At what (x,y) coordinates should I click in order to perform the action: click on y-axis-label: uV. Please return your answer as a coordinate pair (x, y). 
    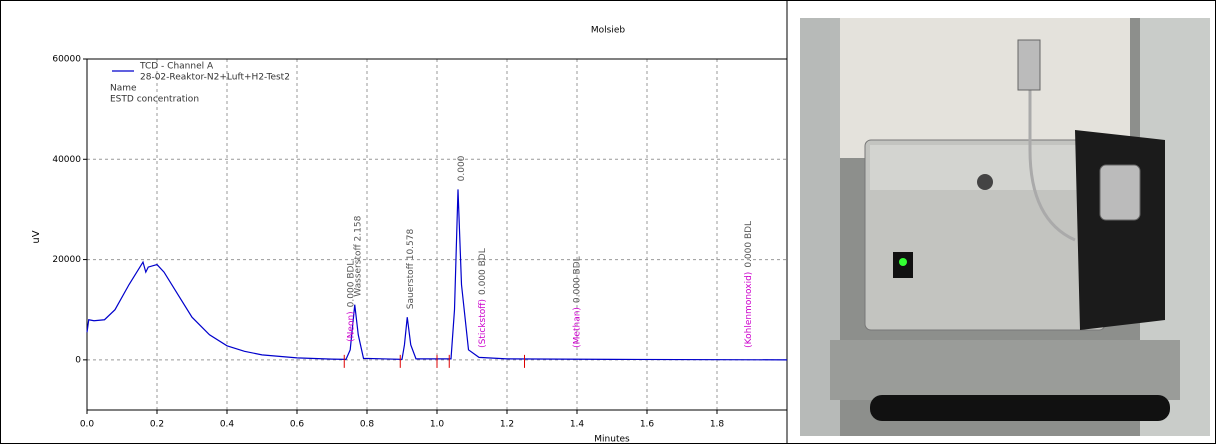
    Looking at the image, I should click on (36, 236).